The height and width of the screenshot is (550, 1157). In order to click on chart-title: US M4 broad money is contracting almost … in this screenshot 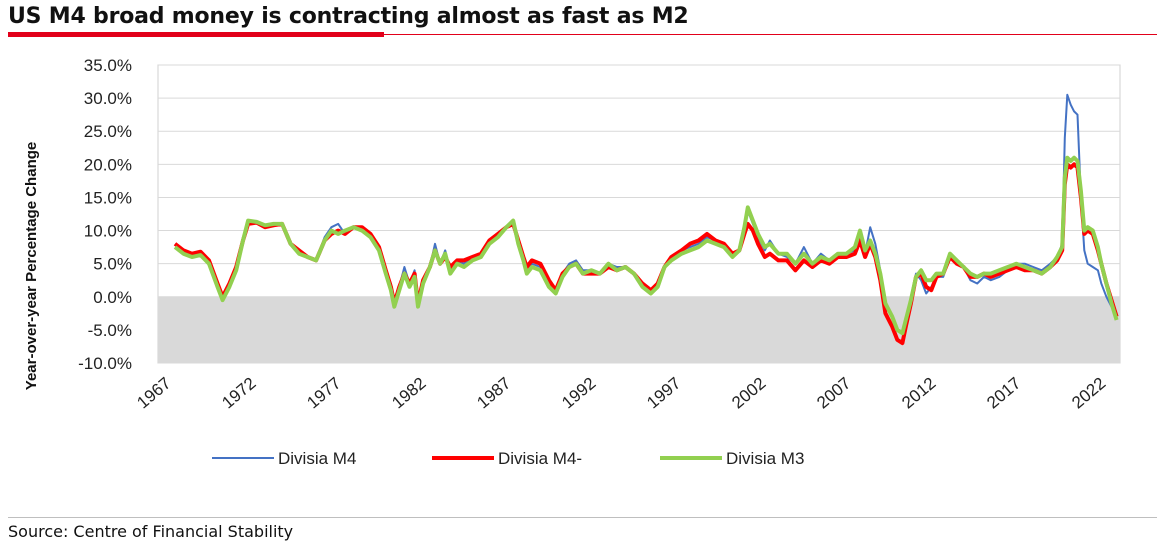, I will do `click(348, 16)`.